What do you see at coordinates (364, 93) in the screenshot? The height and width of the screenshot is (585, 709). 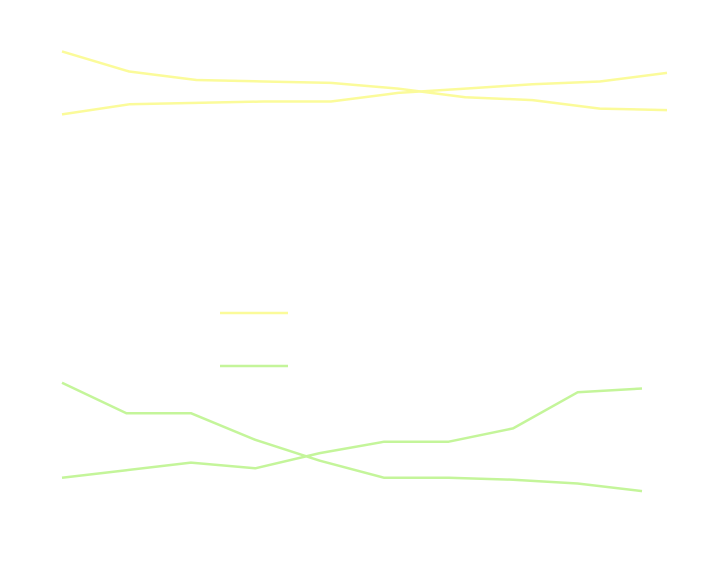 I see `top-series-2-line` at bounding box center [364, 93].